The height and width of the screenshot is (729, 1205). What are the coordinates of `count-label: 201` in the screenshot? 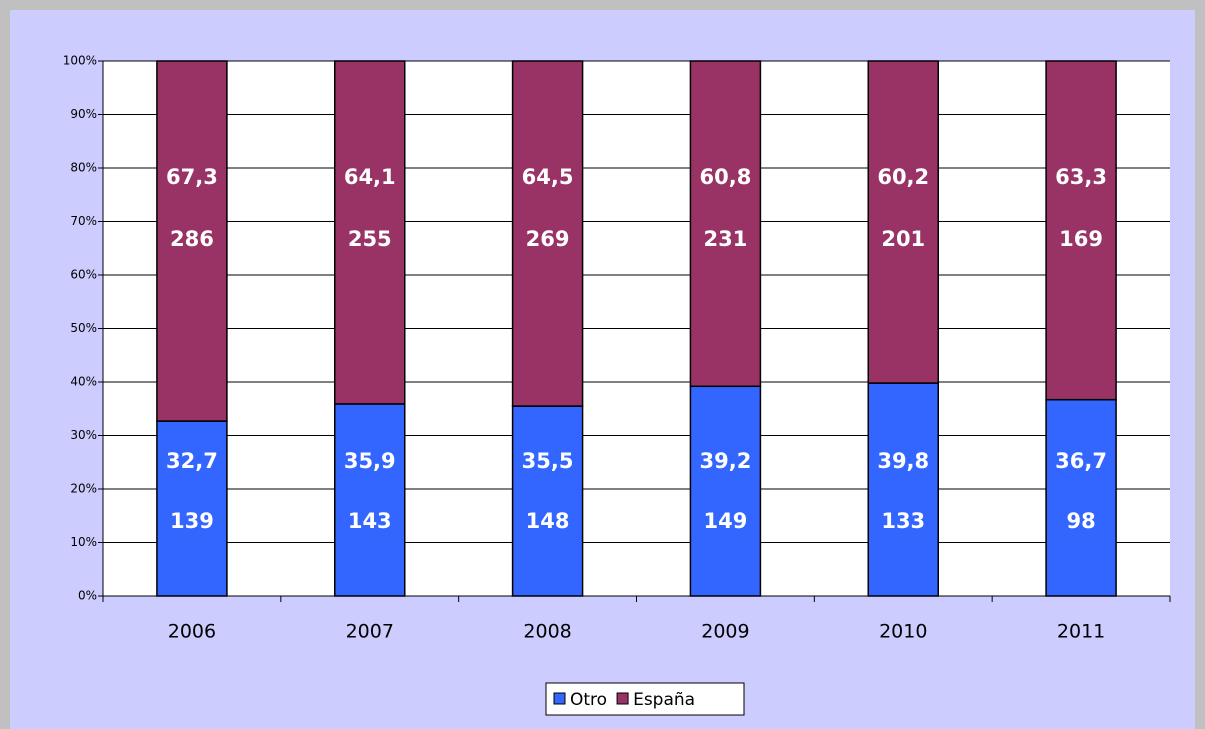 It's located at (903, 239).